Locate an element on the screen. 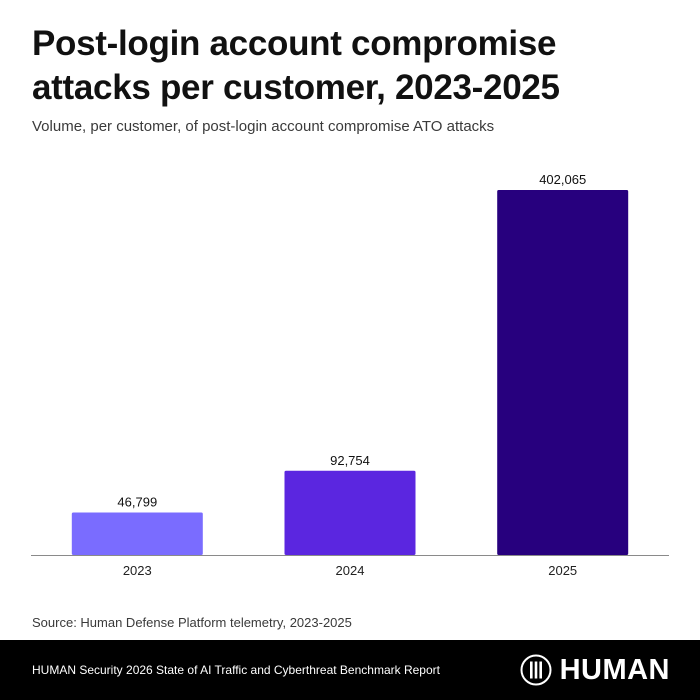 This screenshot has width=700, height=700. bar-2023 is located at coordinates (137, 533).